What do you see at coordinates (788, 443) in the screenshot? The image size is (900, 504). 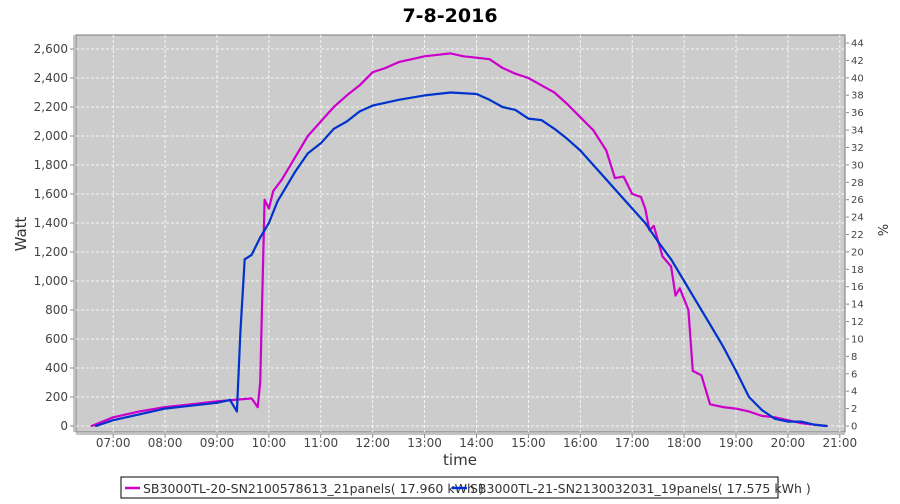 I see `x-tick-label: 20:00` at bounding box center [788, 443].